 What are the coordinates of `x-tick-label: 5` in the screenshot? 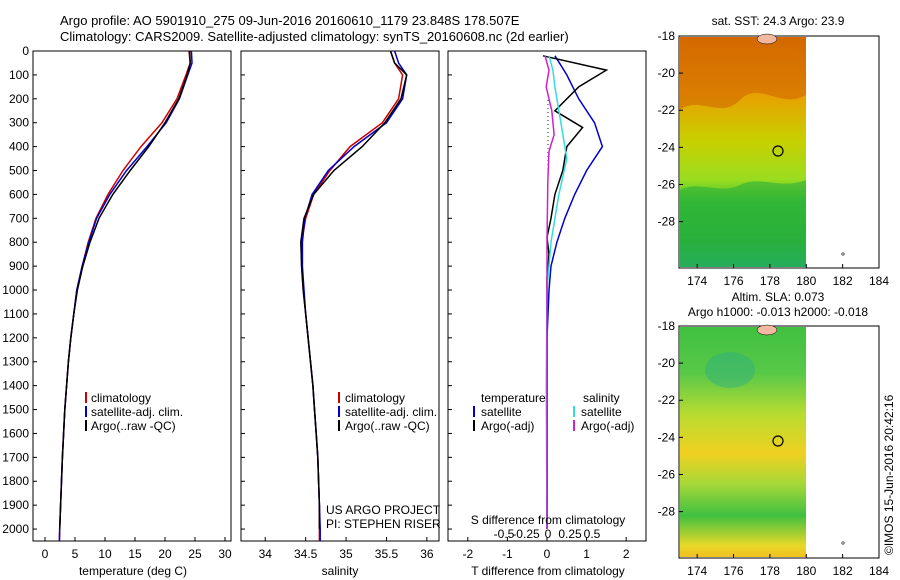 It's located at (75, 554).